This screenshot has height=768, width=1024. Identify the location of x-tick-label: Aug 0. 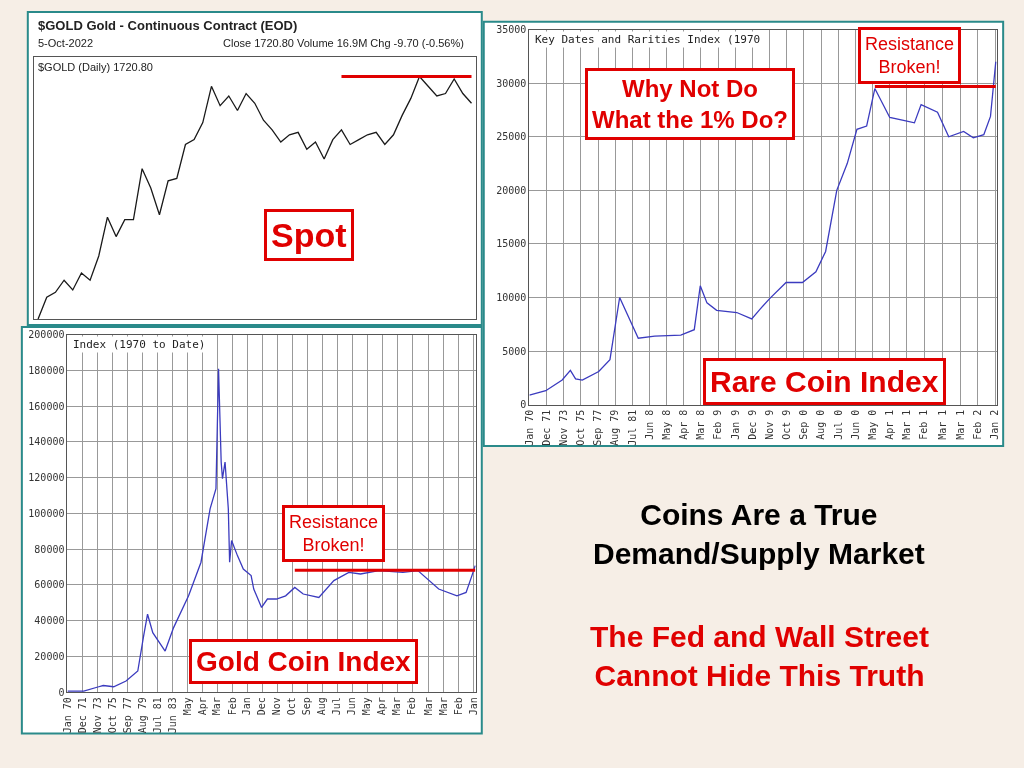
(821, 424).